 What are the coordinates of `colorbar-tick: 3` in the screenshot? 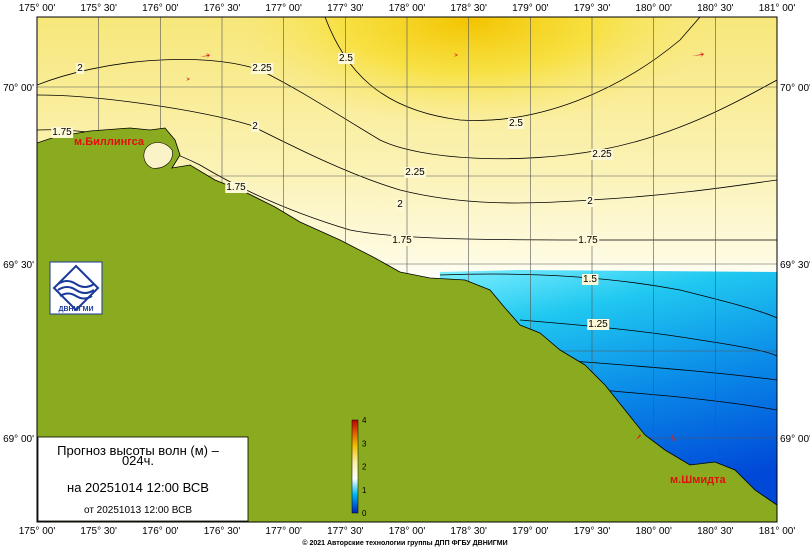 It's located at (364, 443).